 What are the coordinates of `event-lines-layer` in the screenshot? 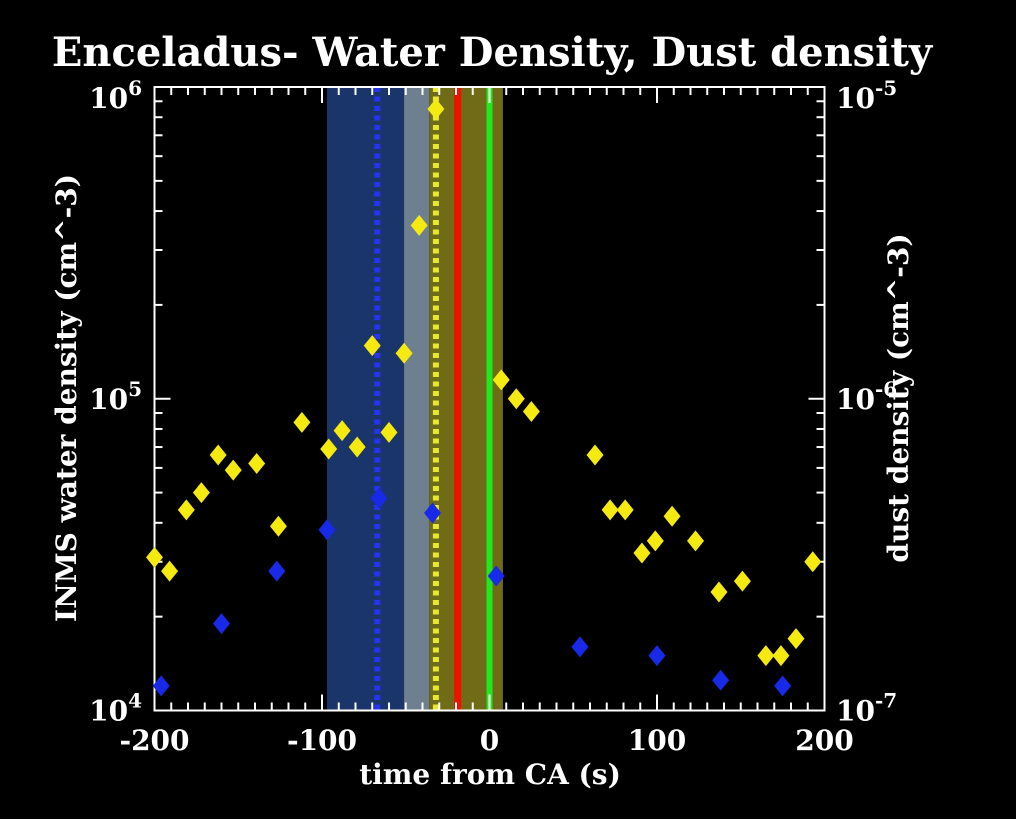 It's located at (433, 399).